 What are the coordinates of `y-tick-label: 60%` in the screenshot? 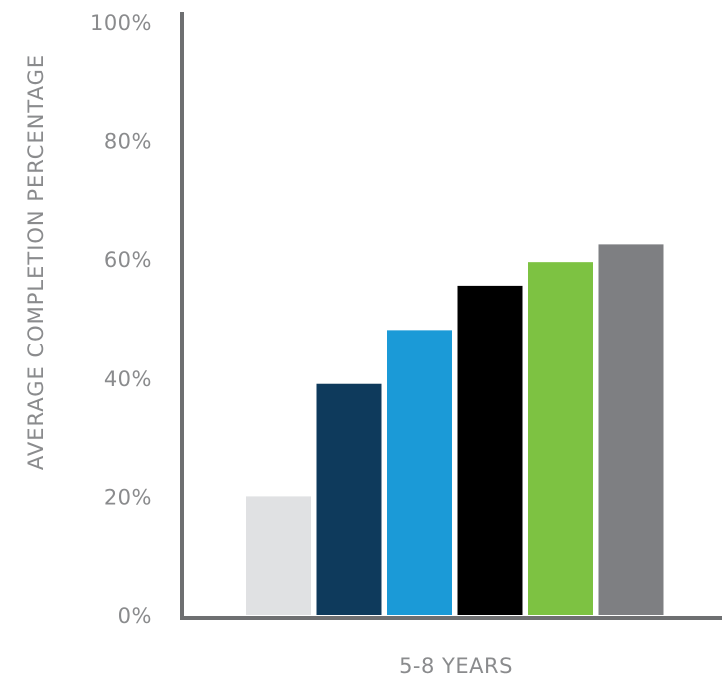 It's located at (128, 260).